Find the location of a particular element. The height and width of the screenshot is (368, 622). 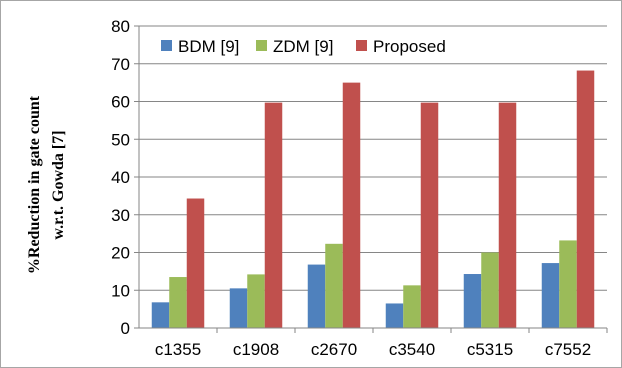

y-axis-ticks: 0 10 20 30 40 50 60 70 80 is located at coordinates (125, 177).